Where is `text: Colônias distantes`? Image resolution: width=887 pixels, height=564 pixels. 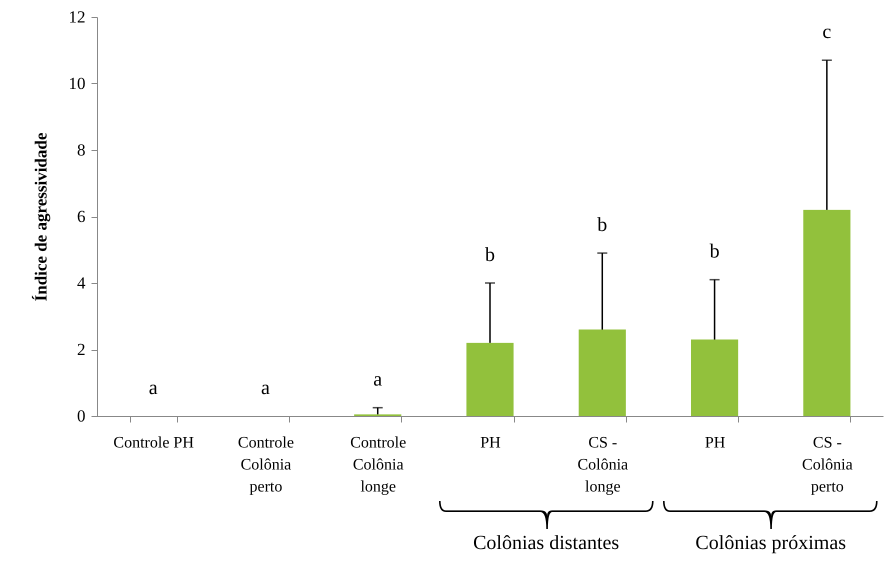 text: Colônias distantes is located at coordinates (546, 543).